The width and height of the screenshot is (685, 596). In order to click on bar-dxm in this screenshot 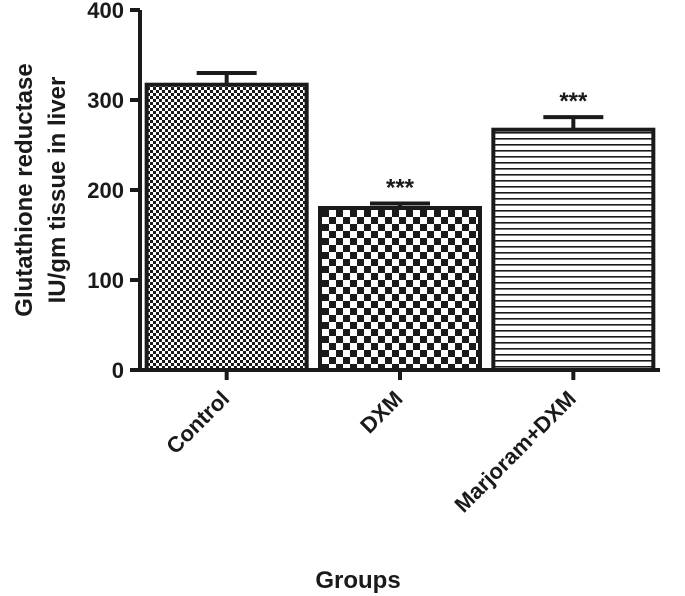, I will do `click(400, 289)`.